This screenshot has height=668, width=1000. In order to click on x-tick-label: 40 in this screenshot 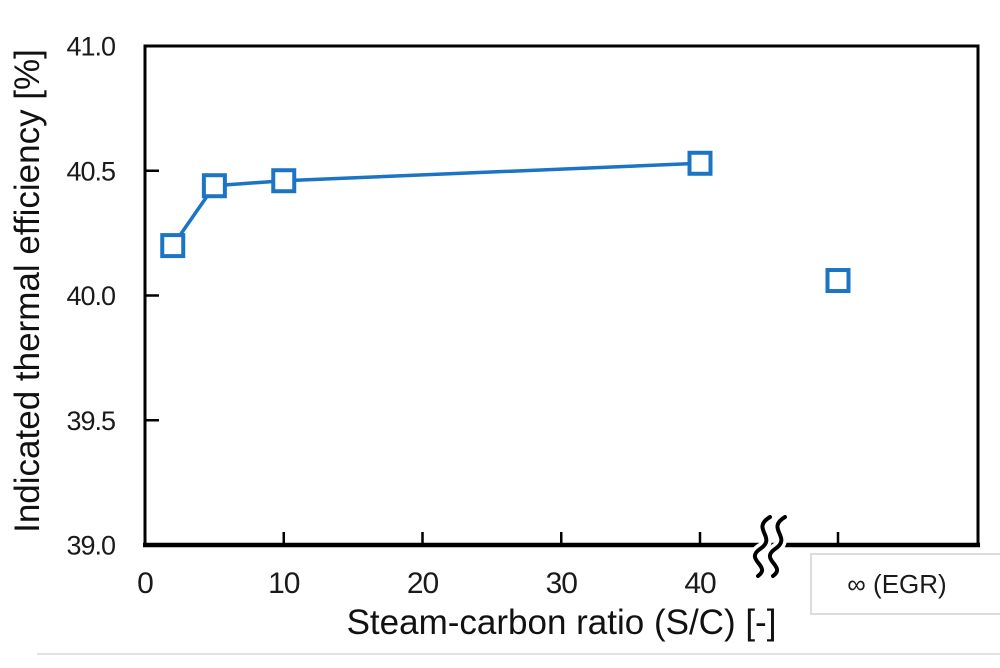, I will do `click(700, 583)`.